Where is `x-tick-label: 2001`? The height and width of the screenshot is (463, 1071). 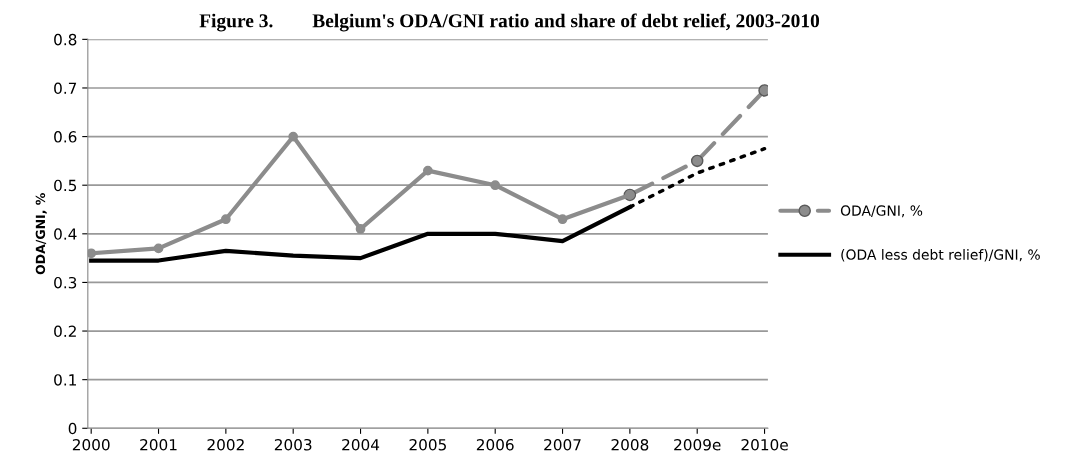 x-tick-label: 2001 is located at coordinates (158, 444).